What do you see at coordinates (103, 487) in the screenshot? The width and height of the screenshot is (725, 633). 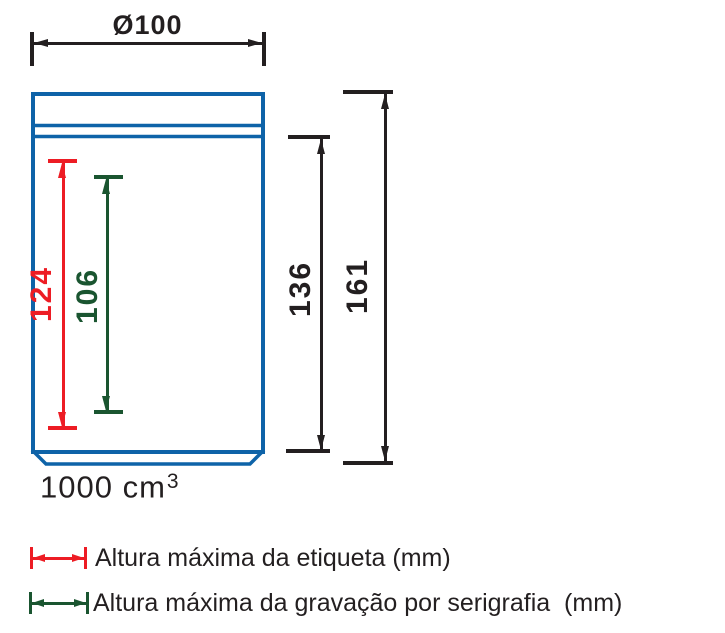 I see `volume-text: 1000 cm` at bounding box center [103, 487].